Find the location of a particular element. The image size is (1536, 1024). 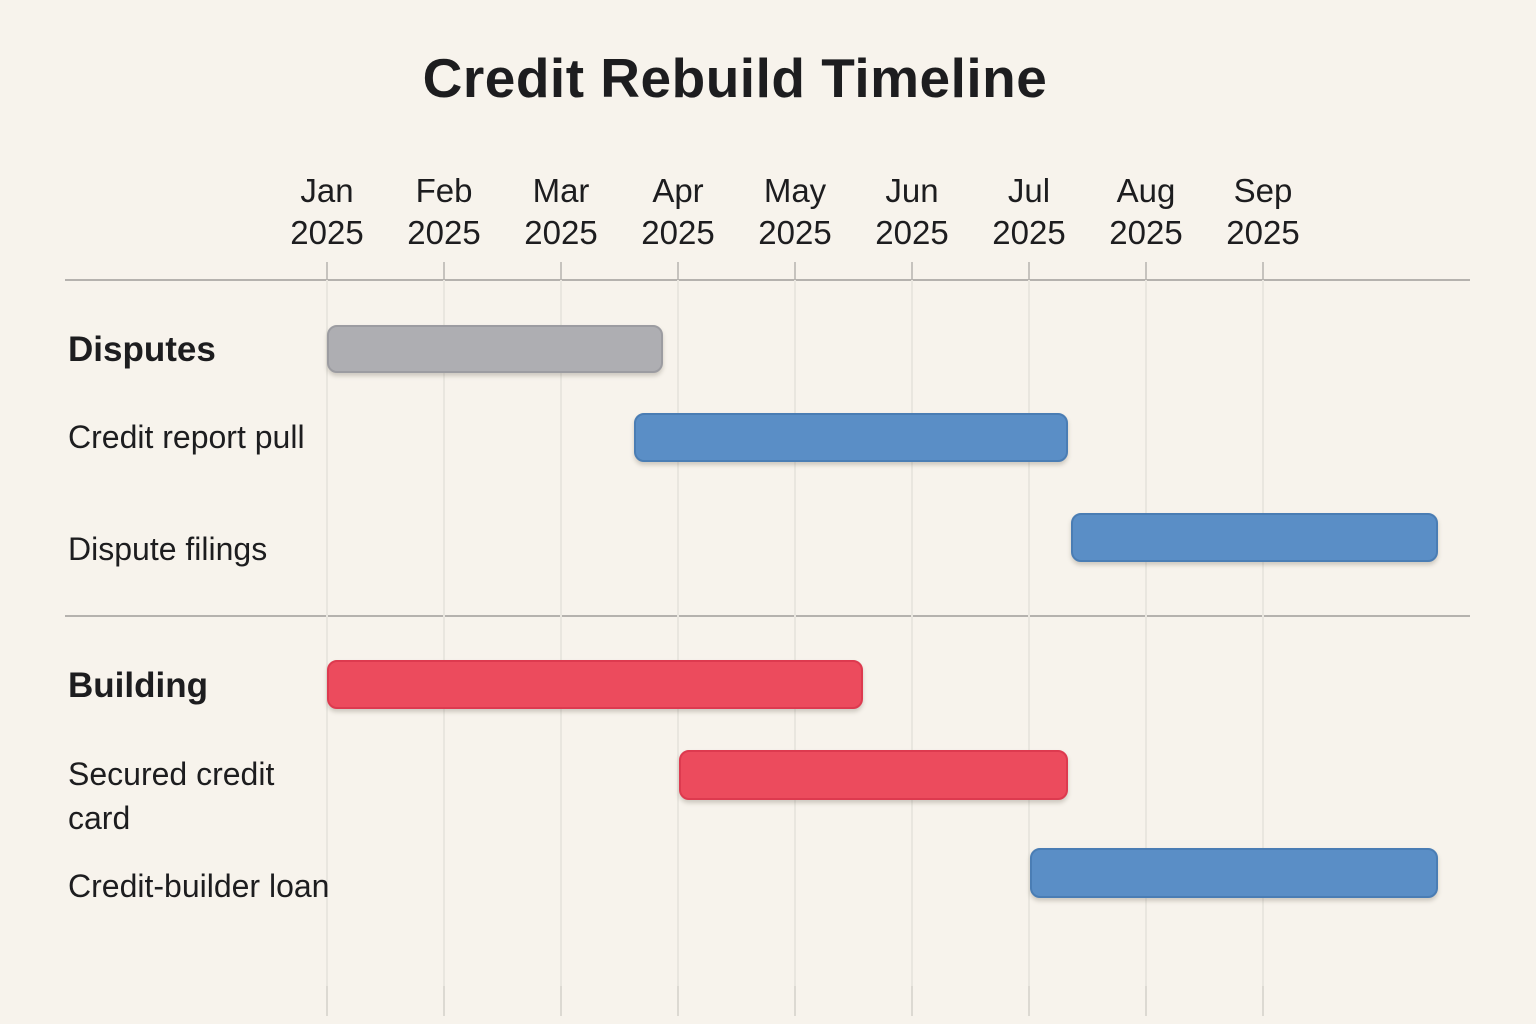

row-label-credit-report-pull: Credit report pull is located at coordinates (186, 437).